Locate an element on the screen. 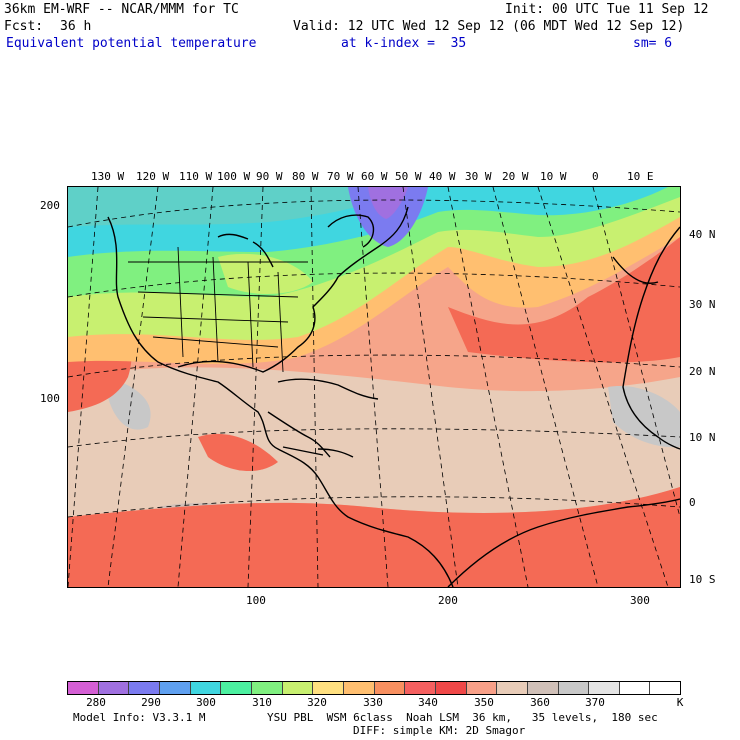  colorbar-label: 370 is located at coordinates (595, 702).